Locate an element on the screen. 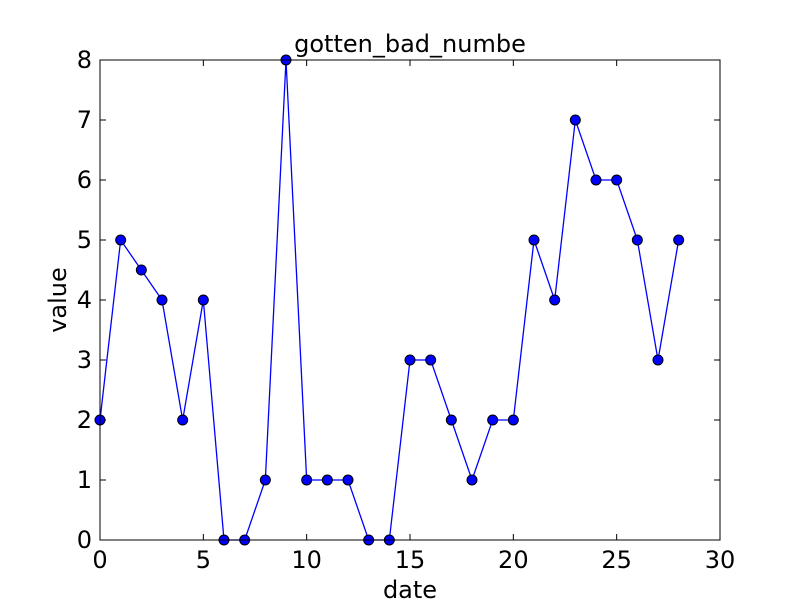  x-tick-label: 10 is located at coordinates (306, 560).